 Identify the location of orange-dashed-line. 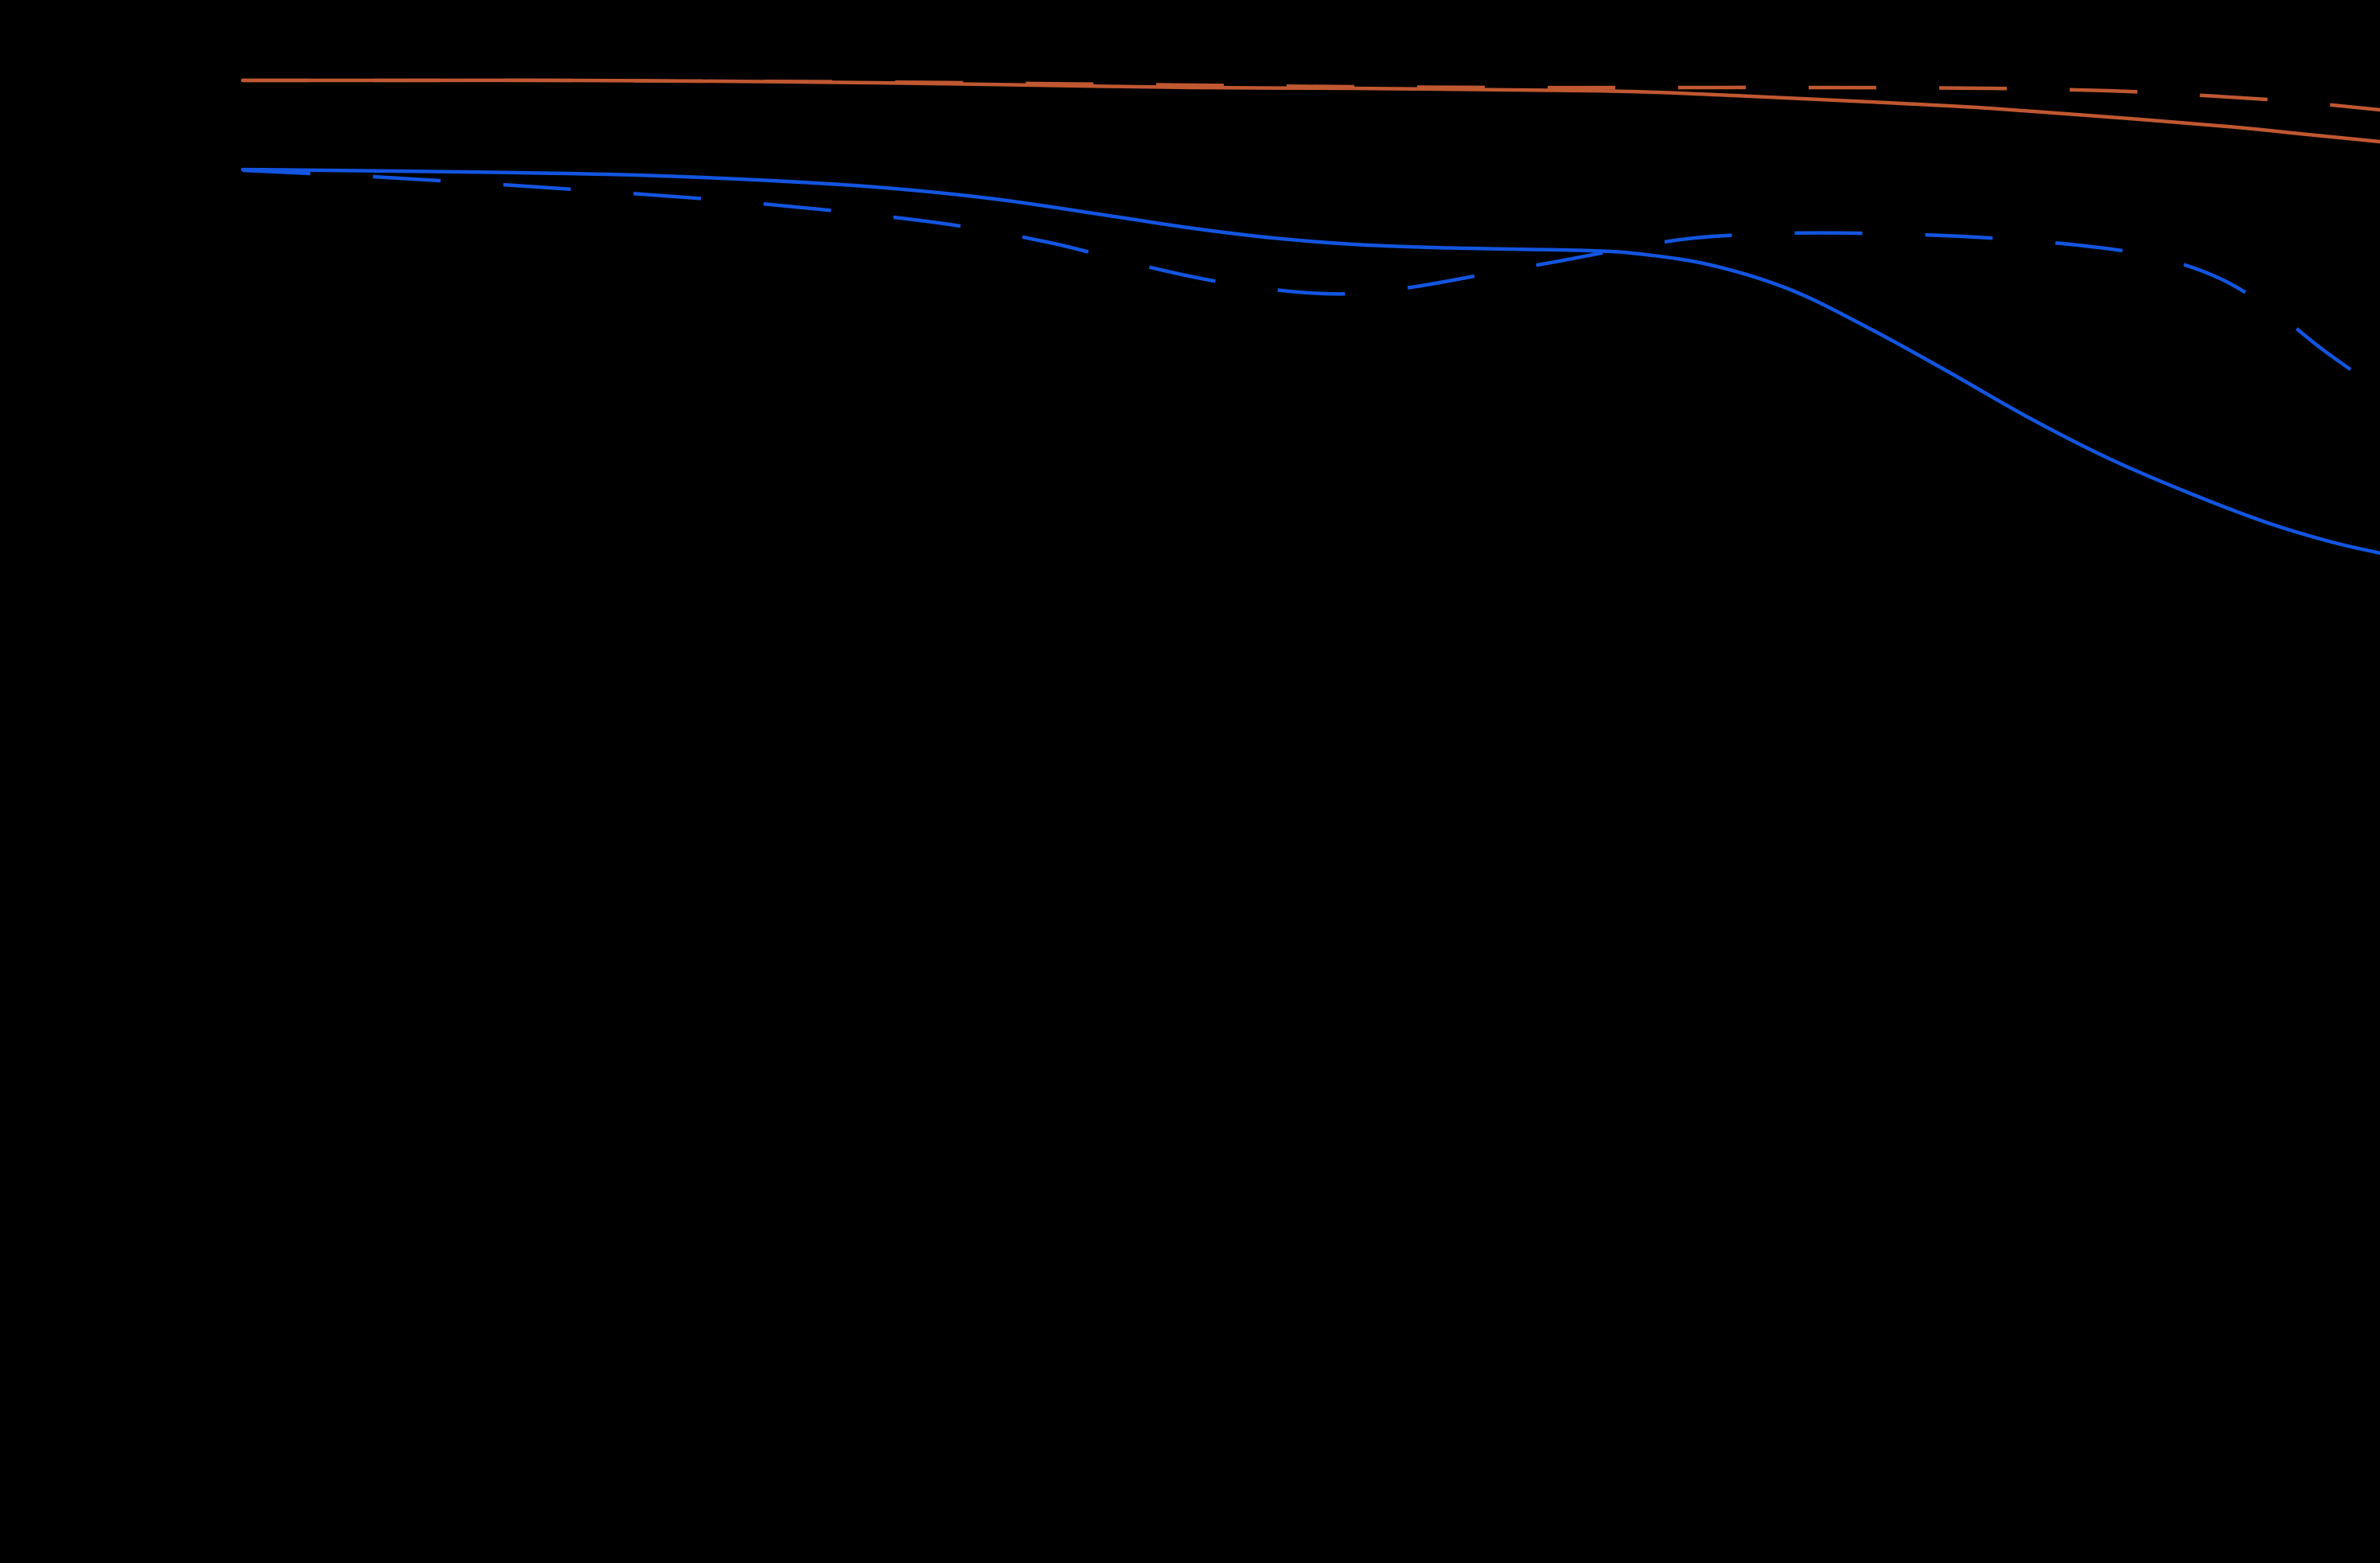
(1311, 95).